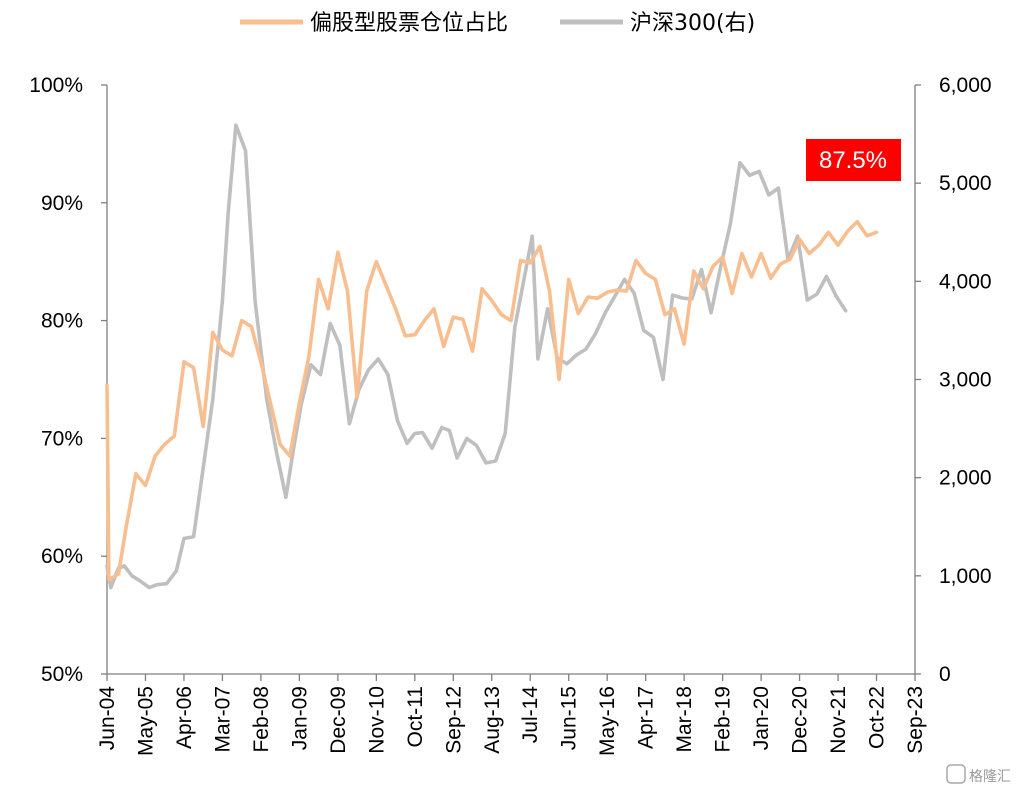 This screenshot has height=794, width=1030. I want to click on y-right-tick-label: 2,000, so click(965, 478).